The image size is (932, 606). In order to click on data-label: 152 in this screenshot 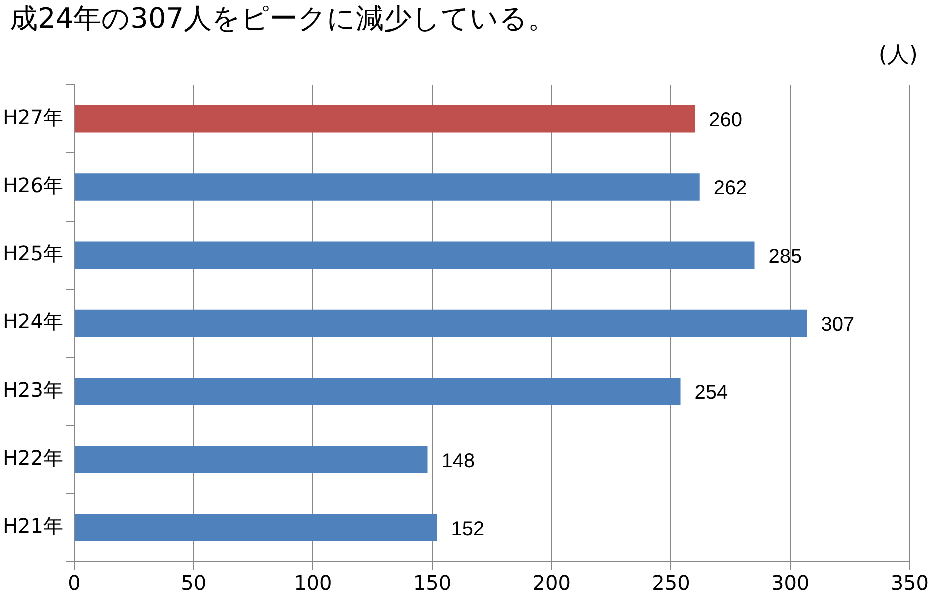, I will do `click(468, 529)`.